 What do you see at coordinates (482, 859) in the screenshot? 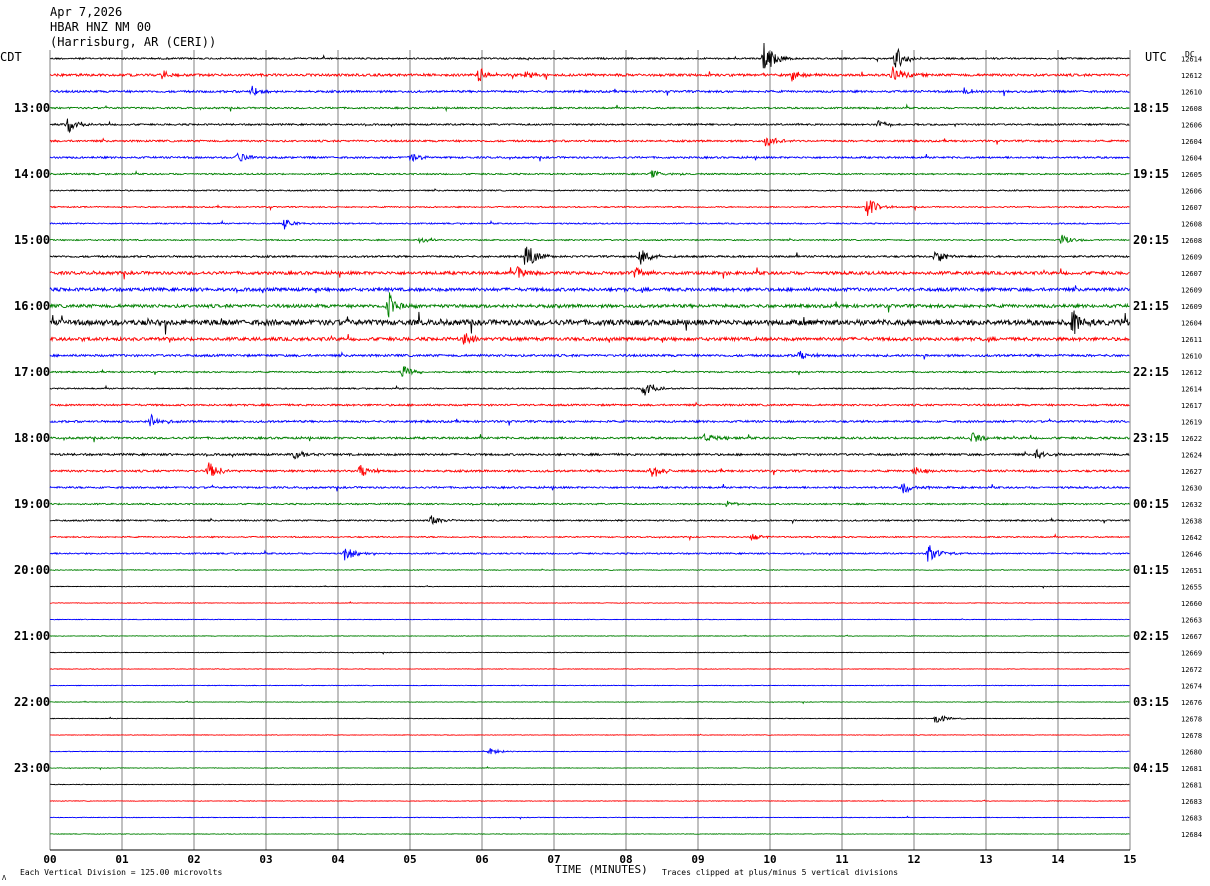
I see `x-tick-label: 06` at bounding box center [482, 859].